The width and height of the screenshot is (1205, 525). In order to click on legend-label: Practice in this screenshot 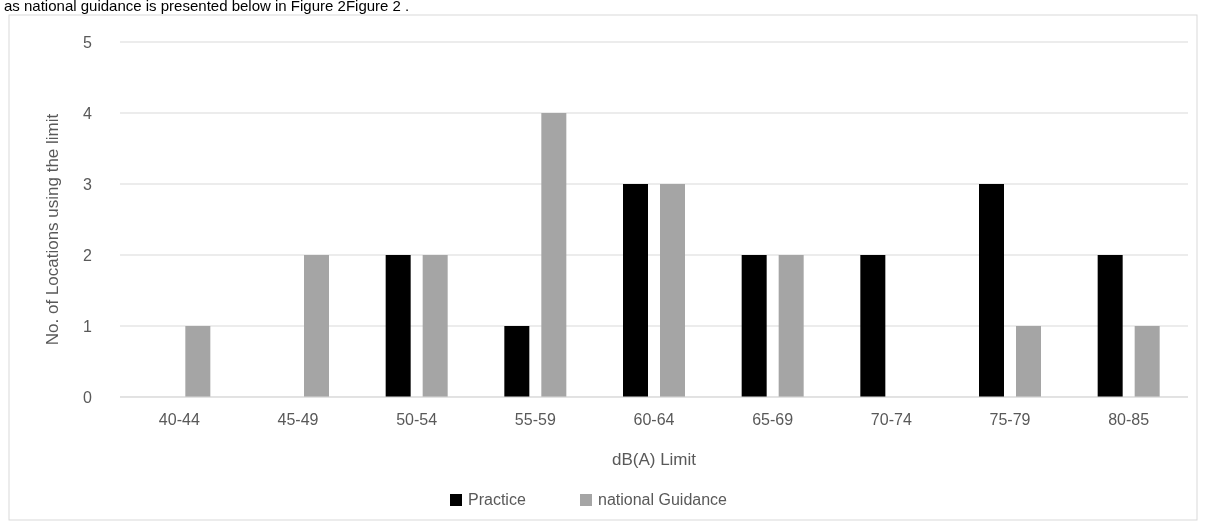, I will do `click(497, 499)`.